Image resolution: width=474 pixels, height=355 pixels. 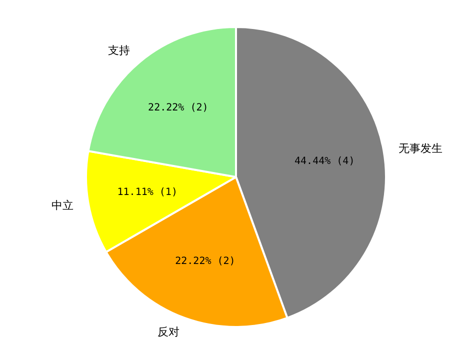 What do you see at coordinates (63, 205) in the screenshot?
I see `slice-label: 中立` at bounding box center [63, 205].